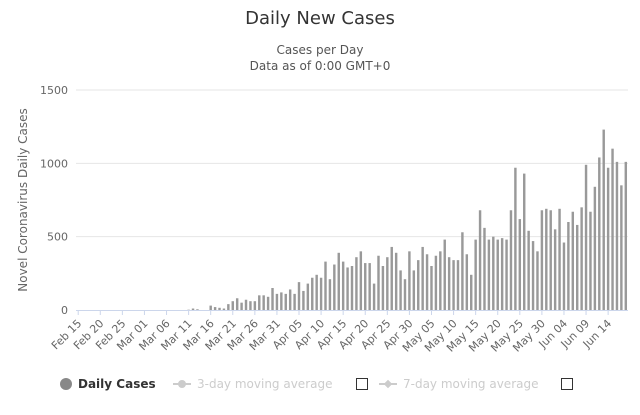 The height and width of the screenshot is (415, 640). Describe the element at coordinates (108, 384) in the screenshot. I see `legend-item-daily-cases: Daily Cases` at that location.